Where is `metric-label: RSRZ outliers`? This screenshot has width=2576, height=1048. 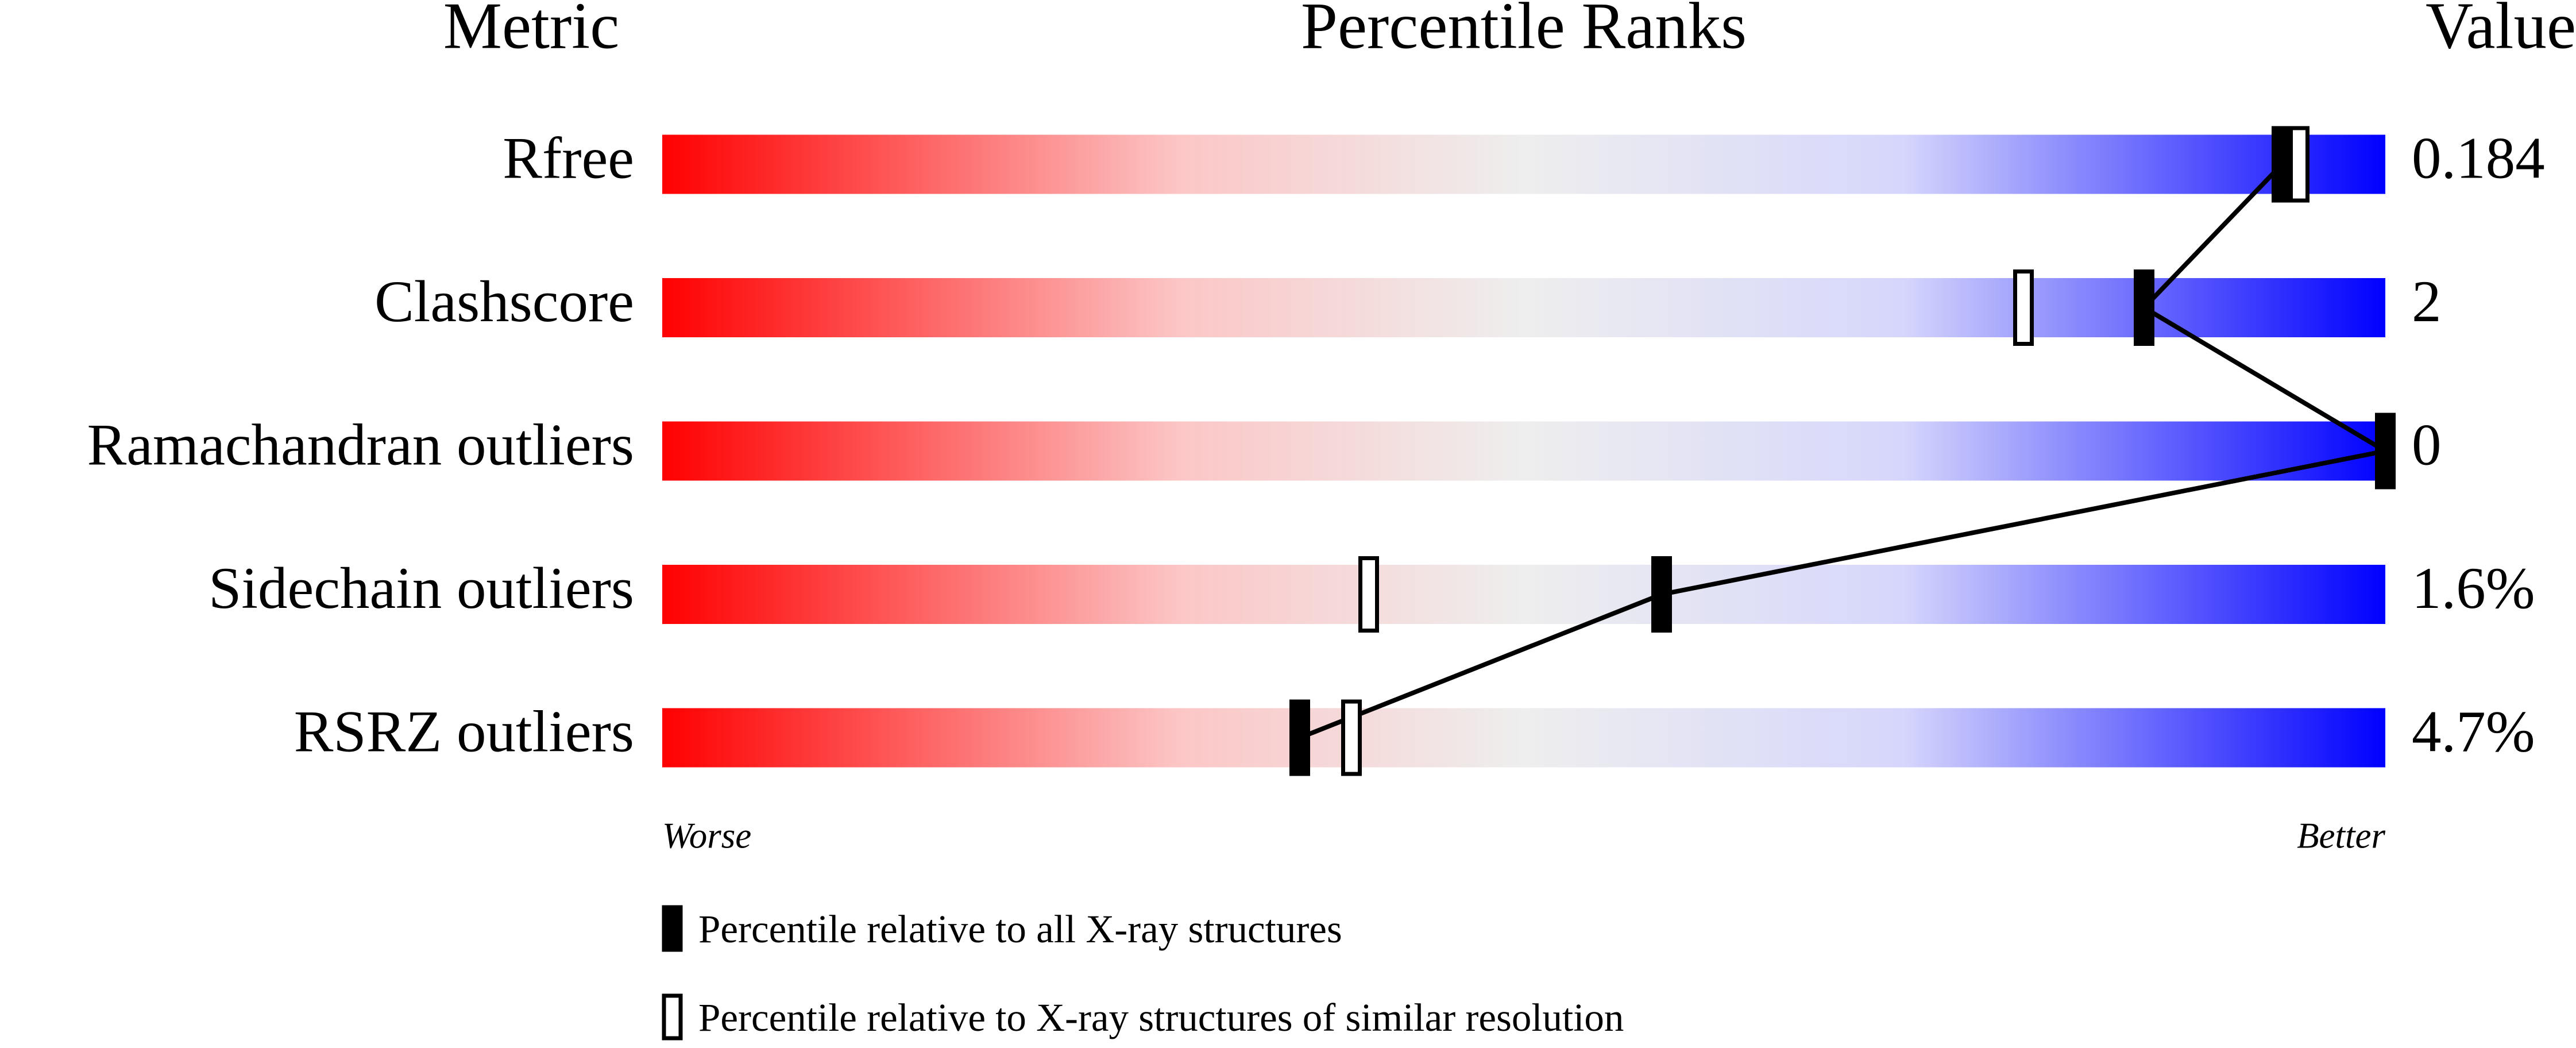
metric-label: RSRZ outliers is located at coordinates (464, 732).